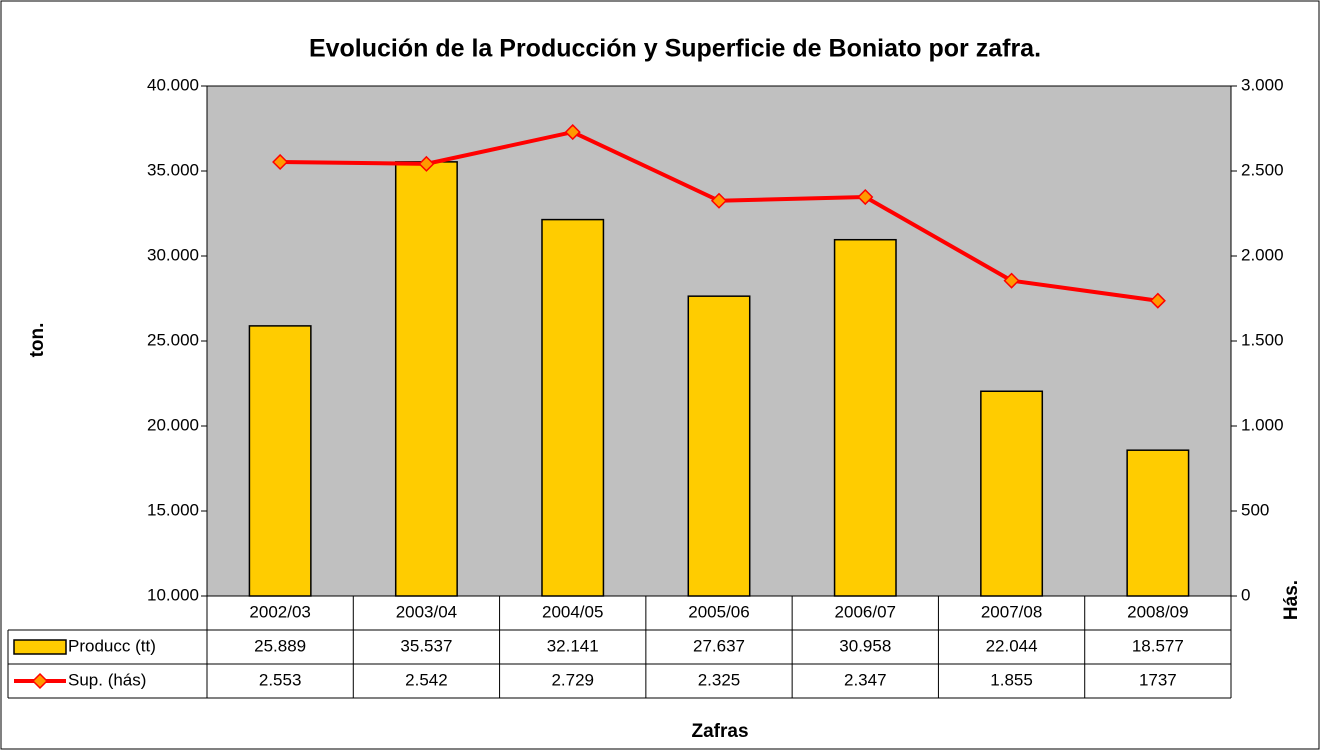 The image size is (1321, 751). I want to click on table-value: 32.141, so click(573, 645).